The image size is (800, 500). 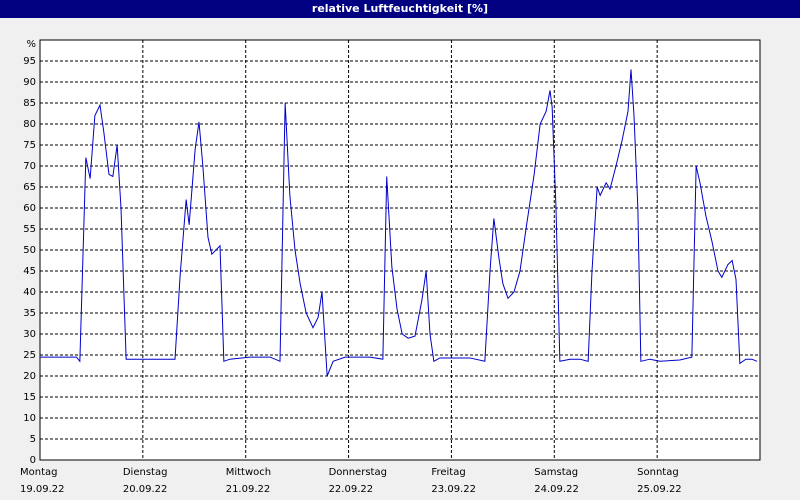 I want to click on x-tick-label: Freitag, so click(x=448, y=472).